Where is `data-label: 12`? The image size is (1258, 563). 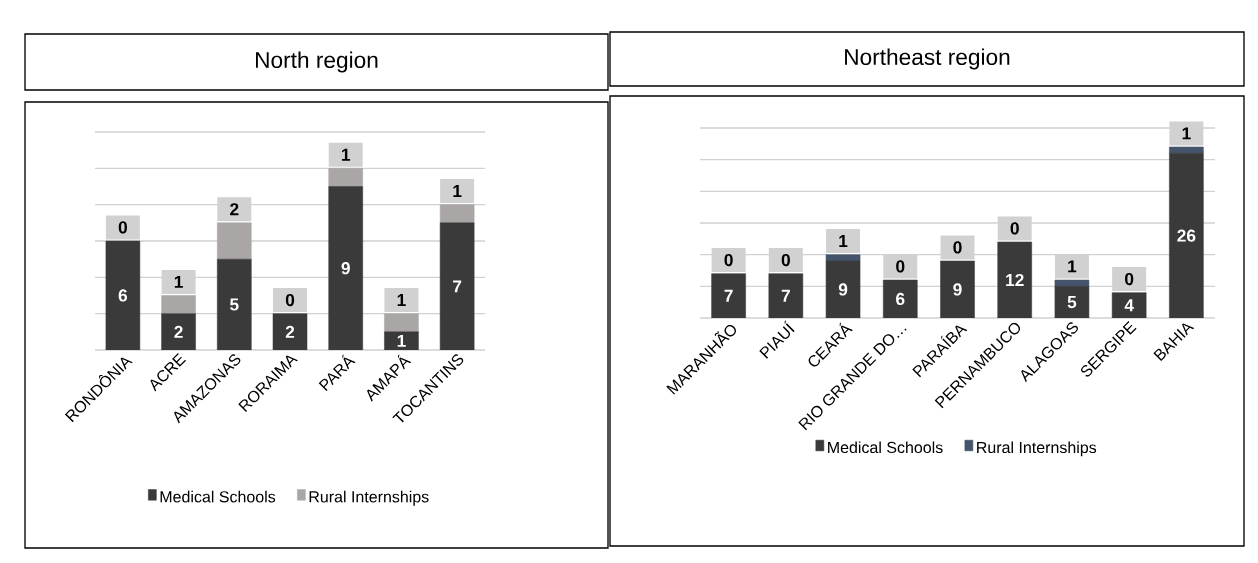 data-label: 12 is located at coordinates (1015, 280).